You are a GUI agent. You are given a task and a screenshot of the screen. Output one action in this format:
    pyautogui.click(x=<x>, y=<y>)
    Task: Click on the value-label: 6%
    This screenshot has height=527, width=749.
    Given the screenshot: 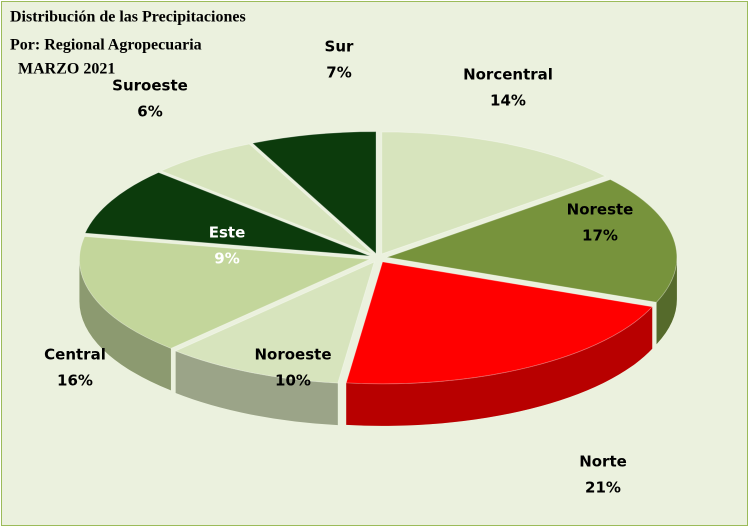 What is the action you would take?
    pyautogui.click(x=149, y=112)
    